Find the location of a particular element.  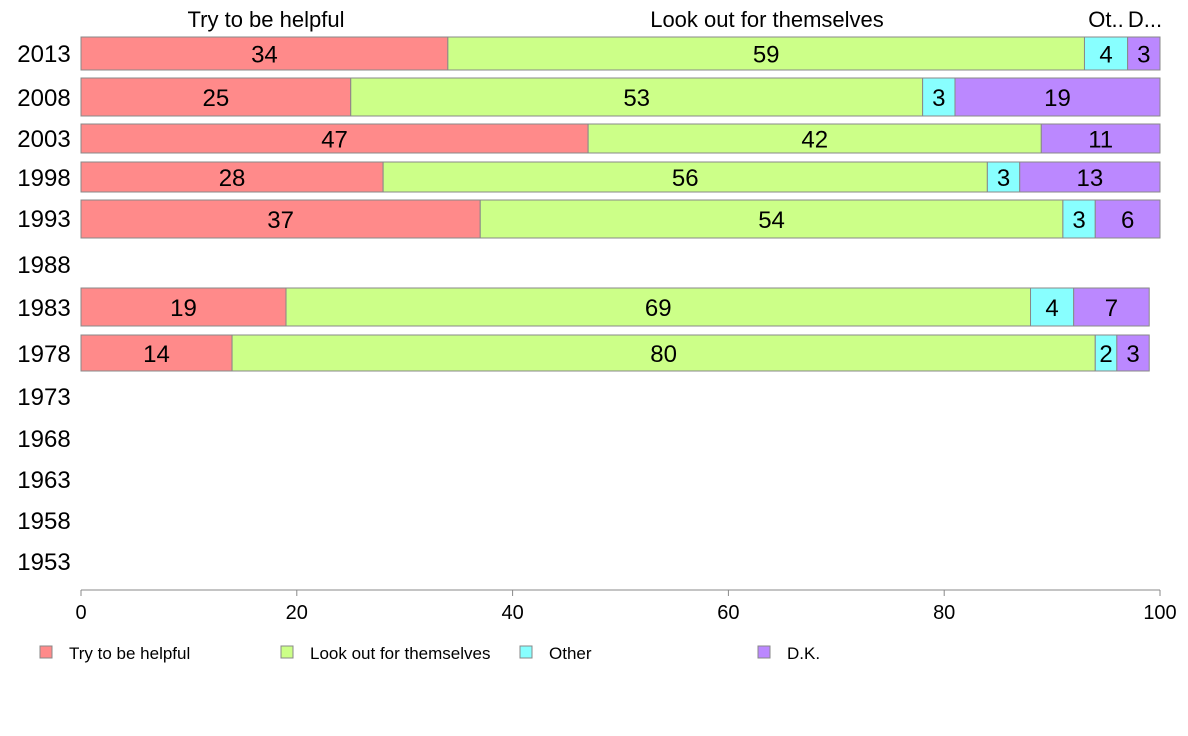

y-label-1988: 1988 is located at coordinates (43, 265).